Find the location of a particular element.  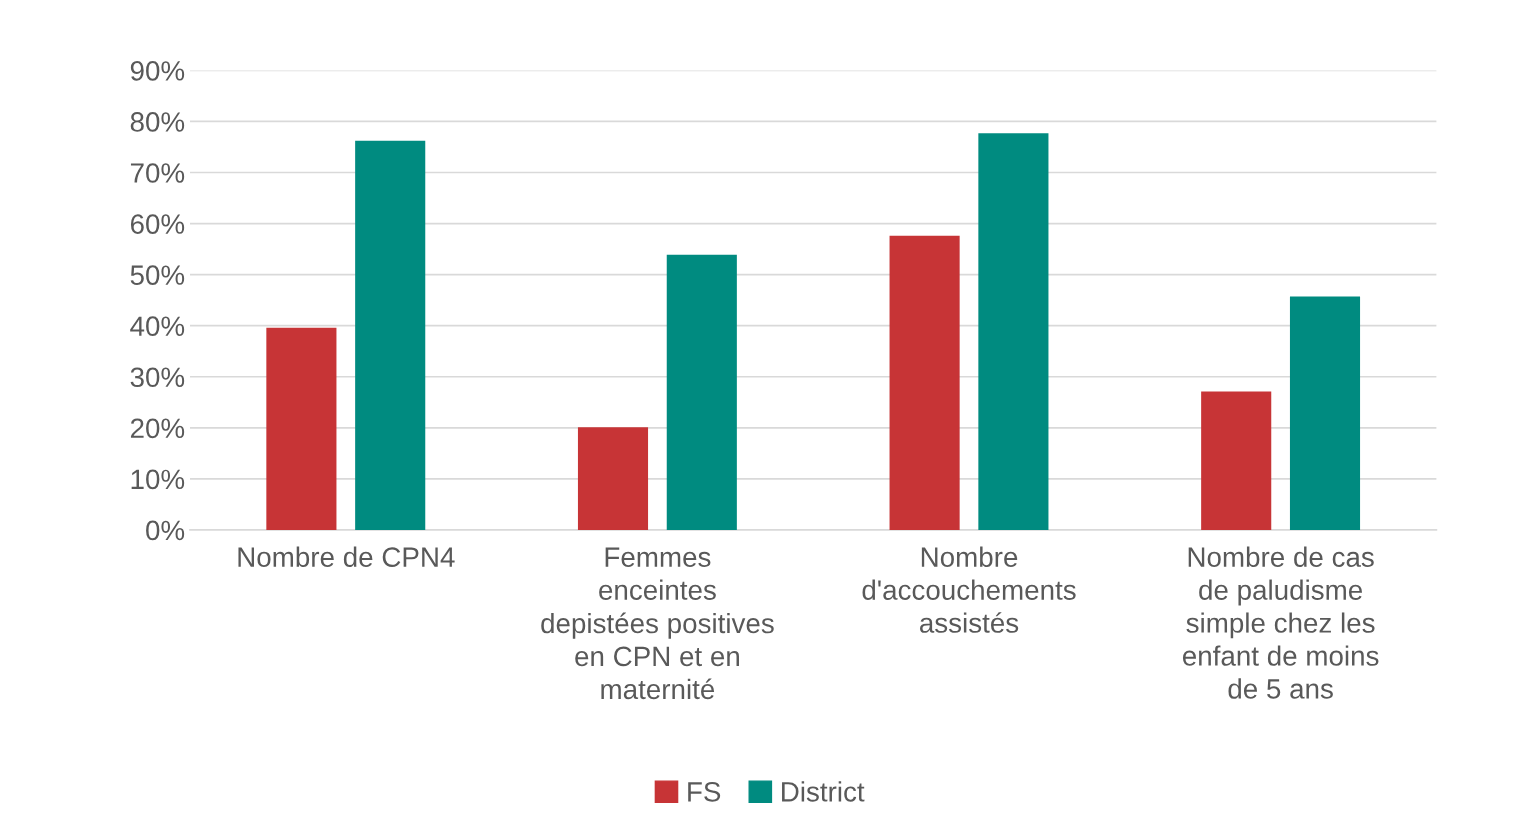

legend-label: District is located at coordinates (823, 791).